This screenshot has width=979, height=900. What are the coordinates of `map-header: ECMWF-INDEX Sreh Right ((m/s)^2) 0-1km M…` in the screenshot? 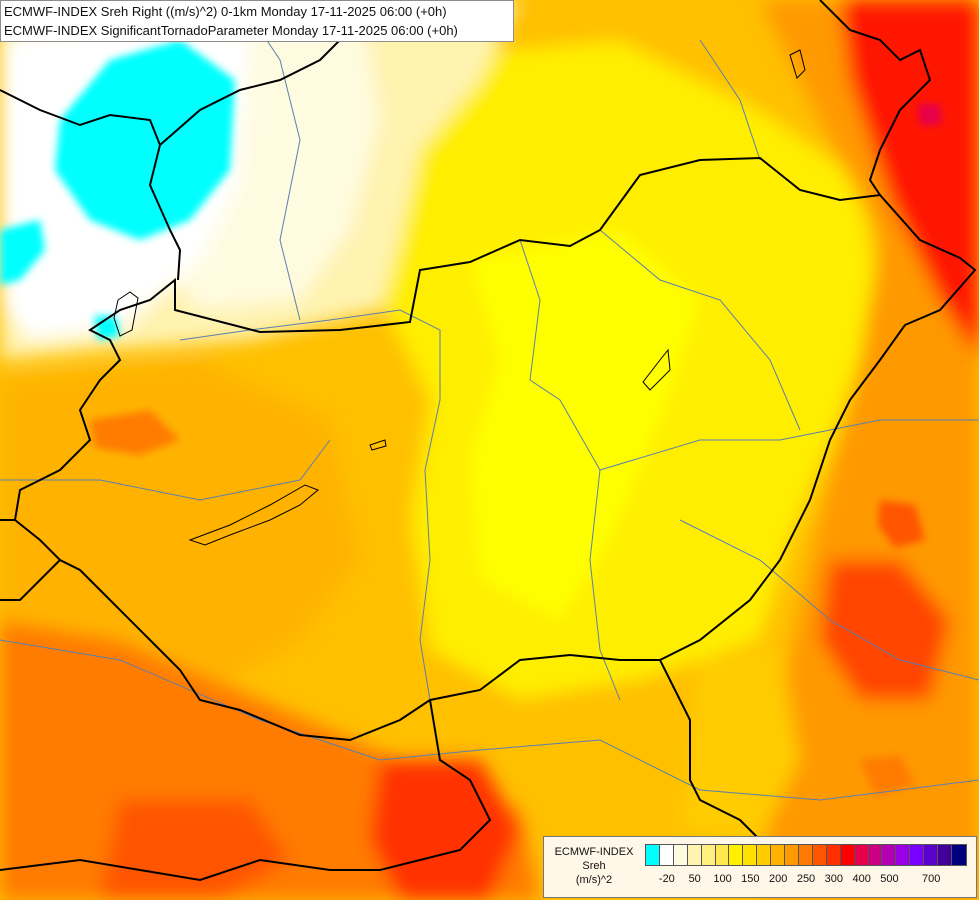 It's located at (257, 21).